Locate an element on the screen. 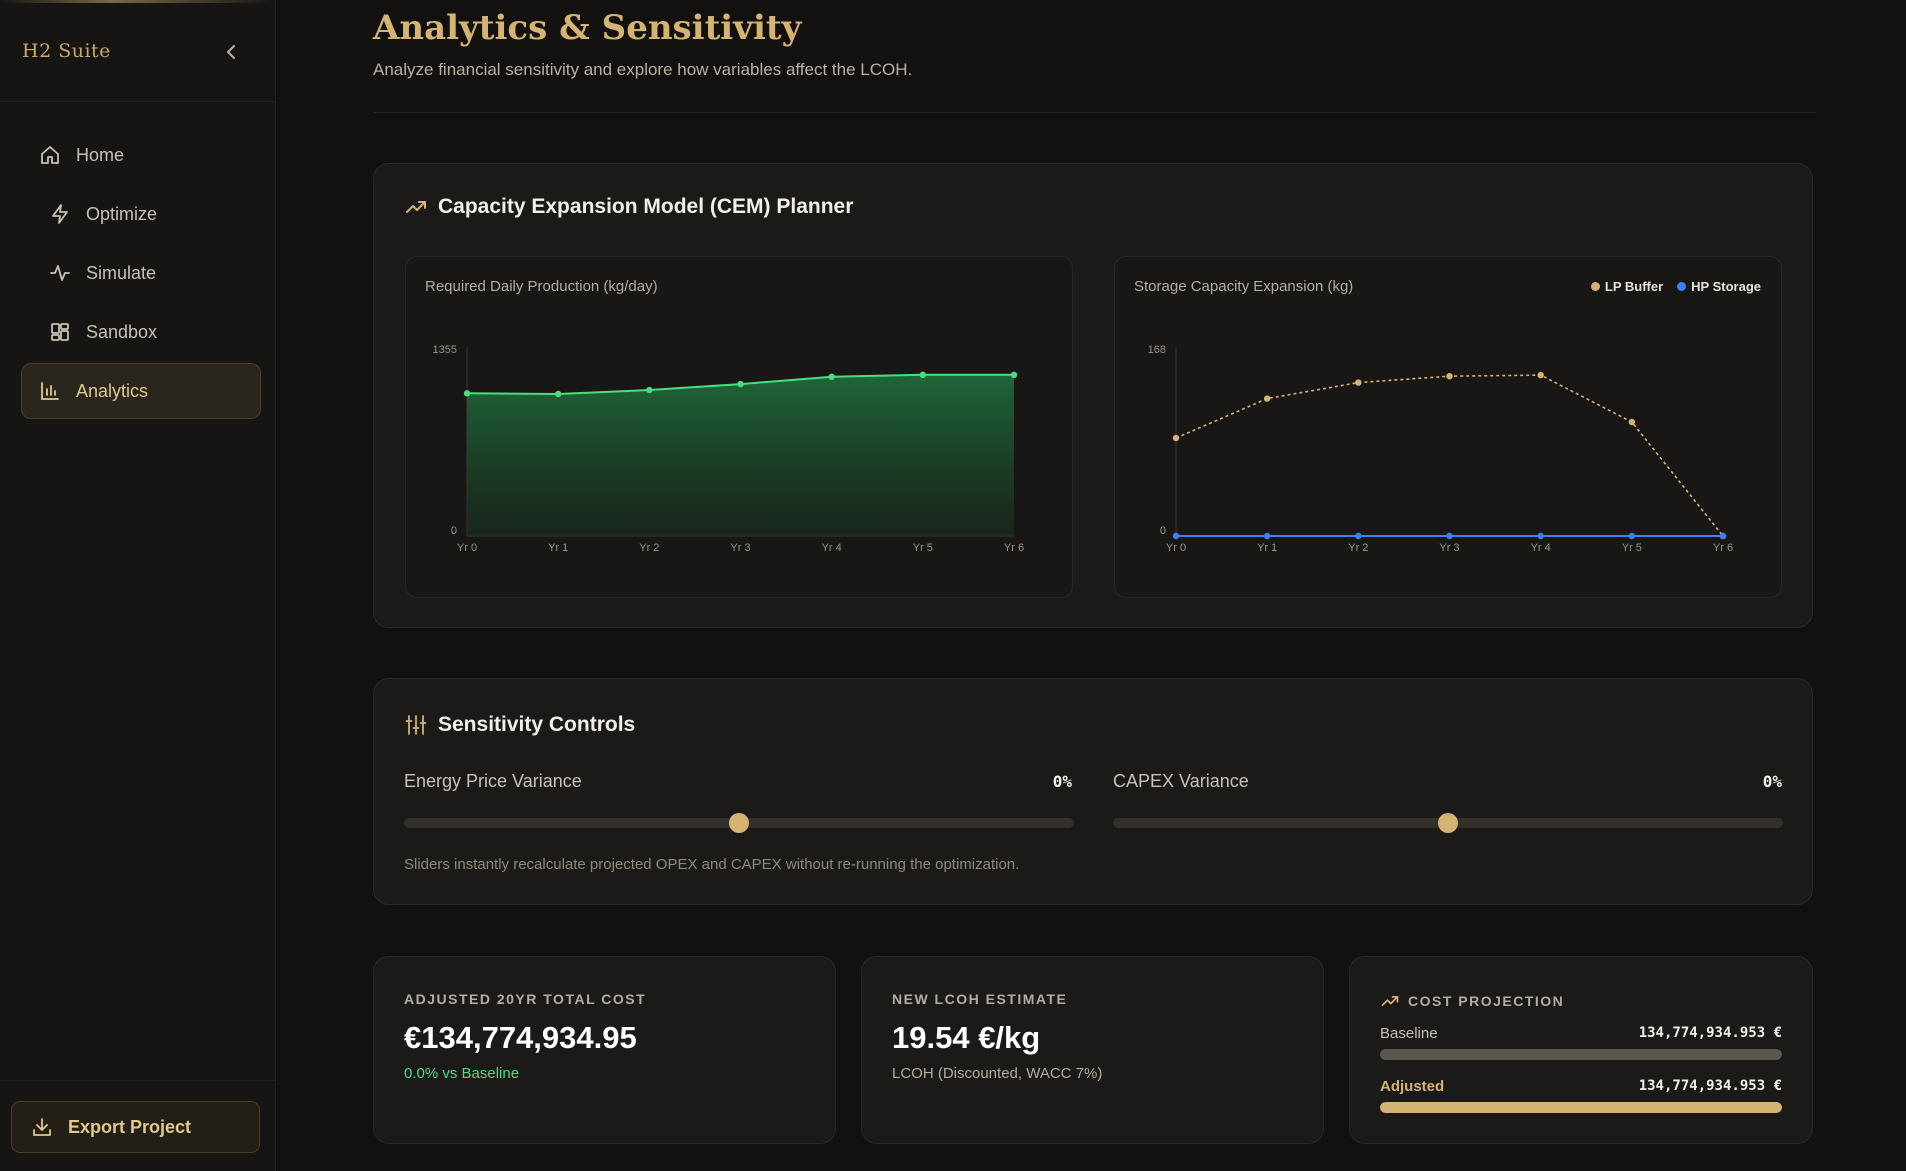  adjusted-value: 134,774,934.953 € is located at coordinates (1710, 1086).